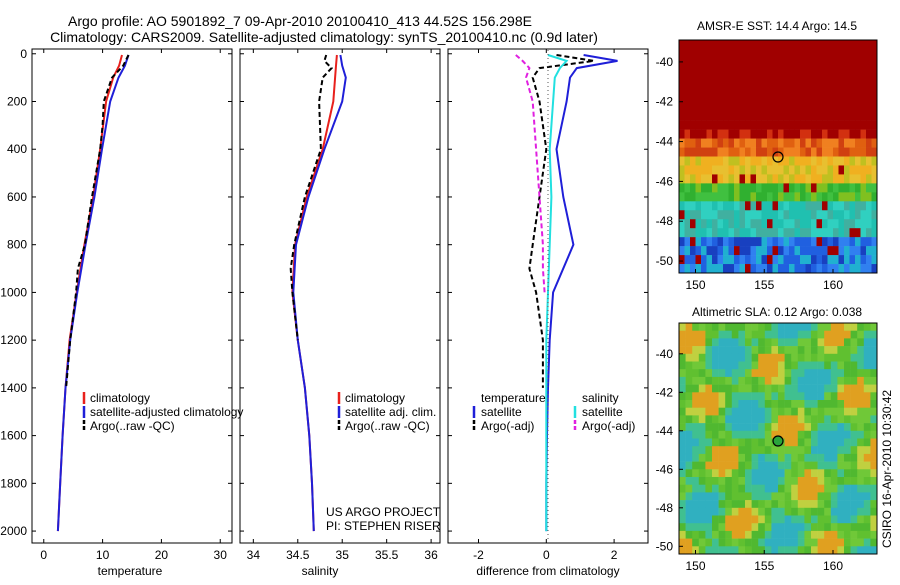 The image size is (900, 585). Describe the element at coordinates (13, 340) in the screenshot. I see `depth-tick-label: 1200` at that location.